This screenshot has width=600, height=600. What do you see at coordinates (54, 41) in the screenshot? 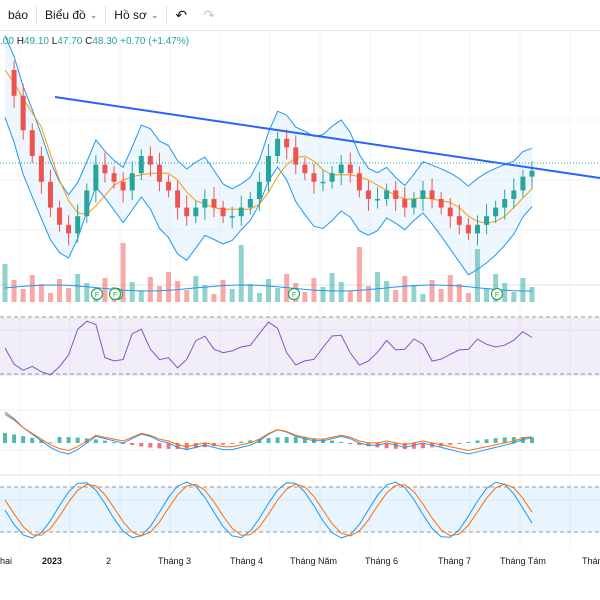
I see `low-key: L` at bounding box center [54, 41].